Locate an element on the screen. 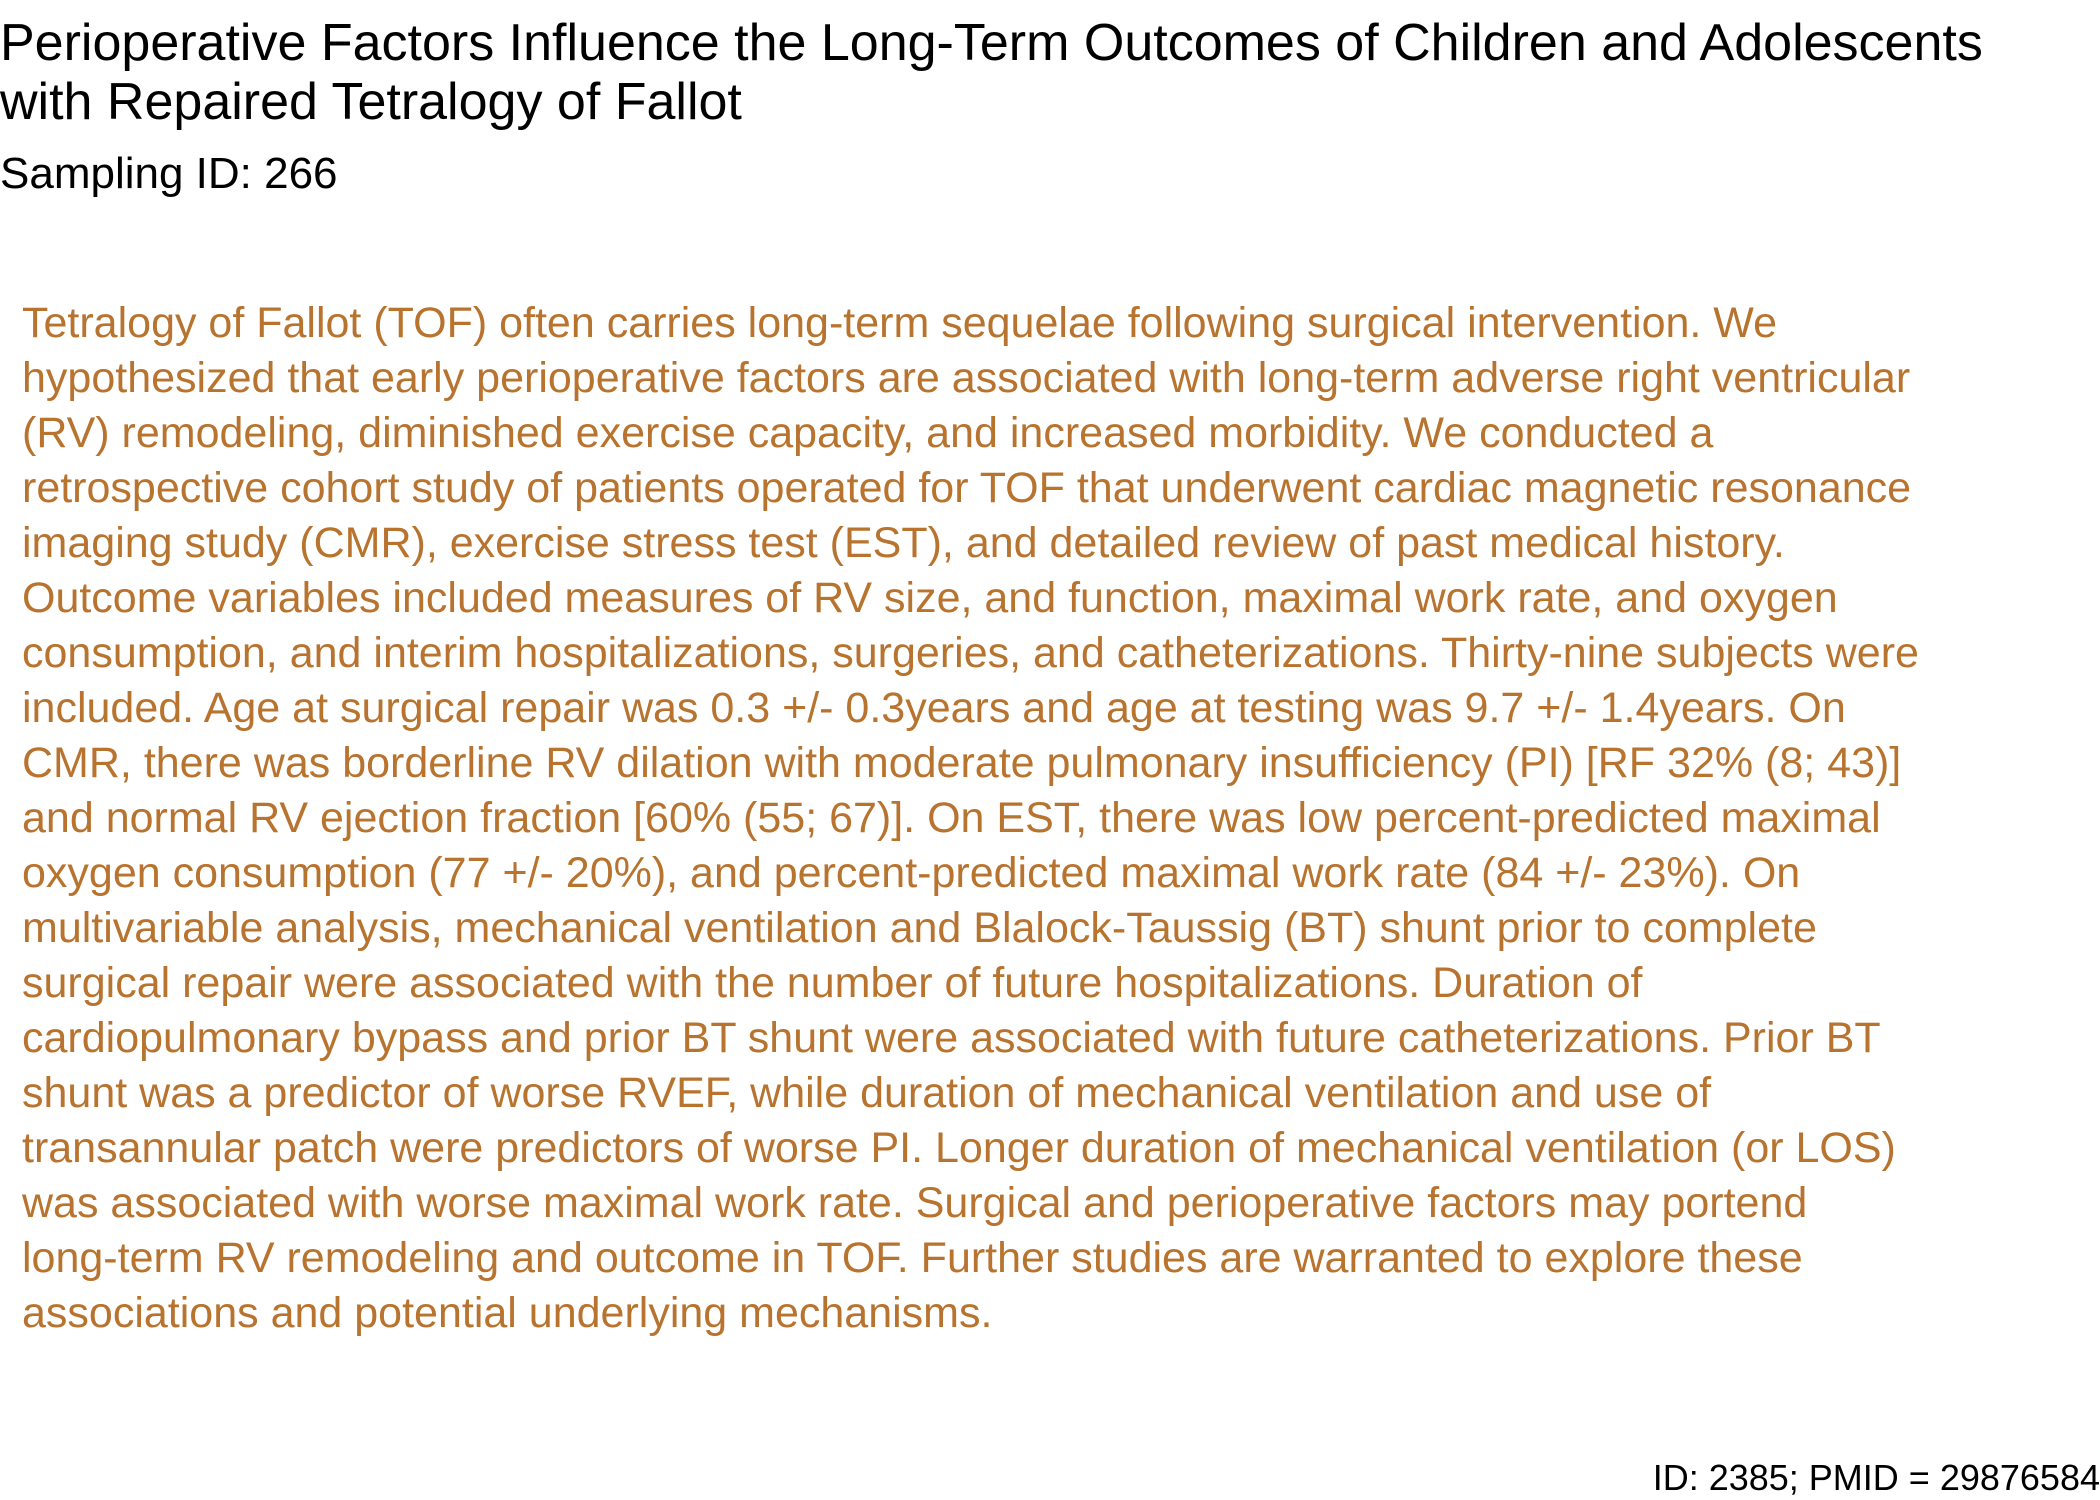 The image size is (2100, 1500). footer-id: ID: 2385; PMID = 29876584 is located at coordinates (1876, 1477).